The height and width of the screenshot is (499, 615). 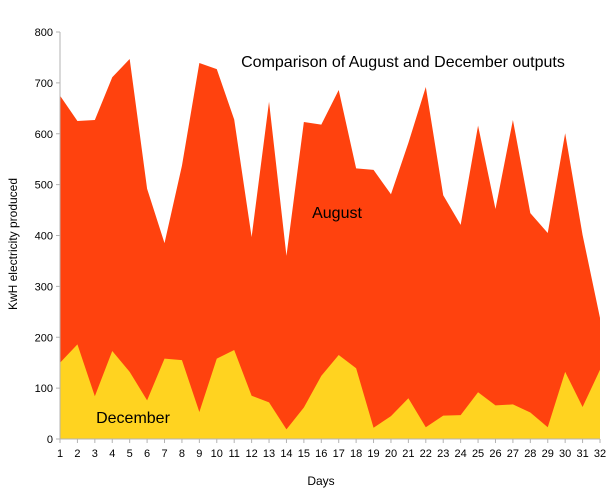 What do you see at coordinates (217, 454) in the screenshot?
I see `x-tick-label: 10` at bounding box center [217, 454].